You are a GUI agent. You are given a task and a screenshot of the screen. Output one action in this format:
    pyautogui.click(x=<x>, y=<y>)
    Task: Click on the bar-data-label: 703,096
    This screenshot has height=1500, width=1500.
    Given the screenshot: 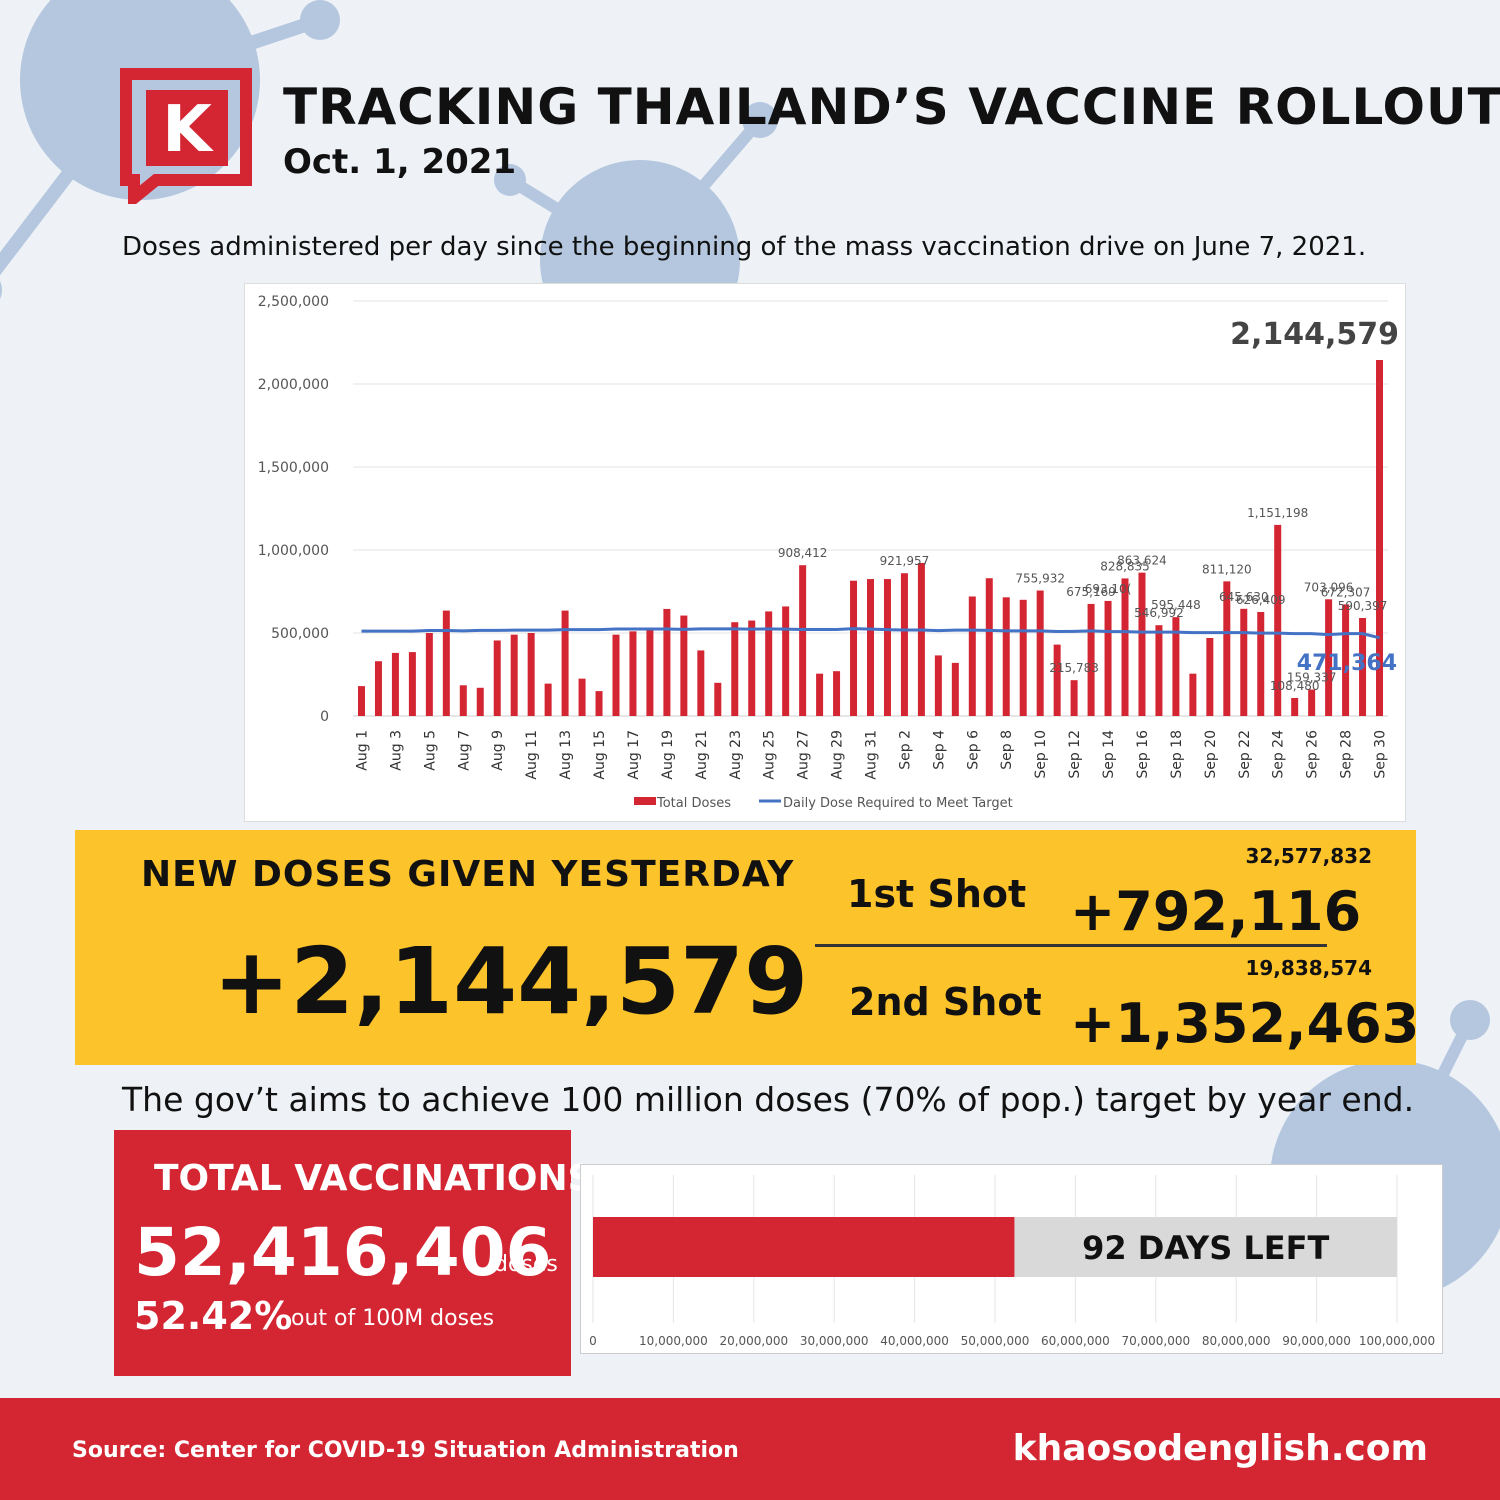 What is the action you would take?
    pyautogui.click(x=1329, y=587)
    